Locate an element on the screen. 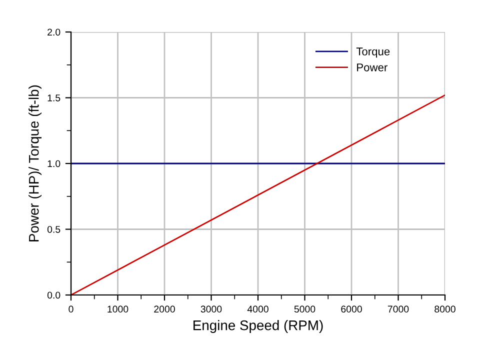  x-tick-label: 5000 is located at coordinates (305, 309).